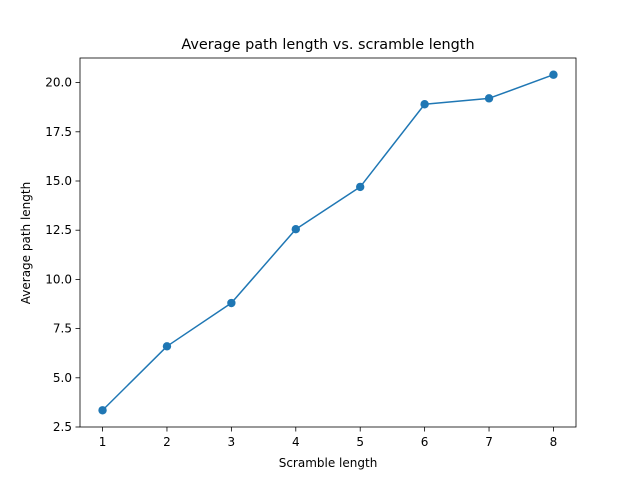  What do you see at coordinates (232, 442) in the screenshot?
I see `x-tick-label: 3` at bounding box center [232, 442].